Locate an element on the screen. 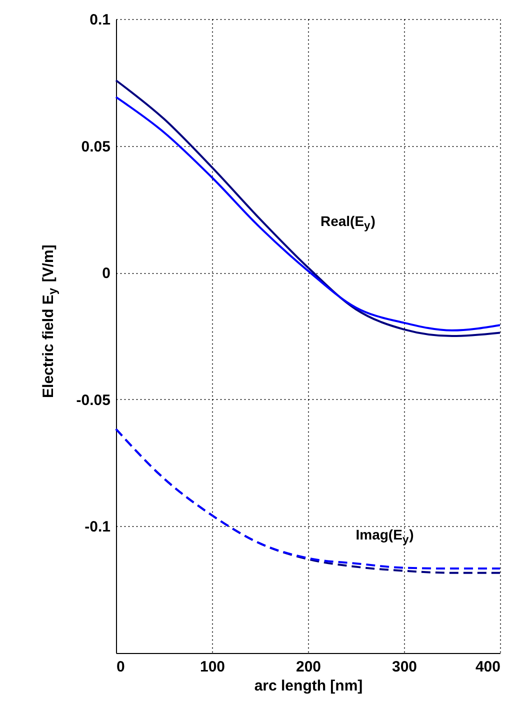 The image size is (528, 716). x-tick-label: 400 is located at coordinates (487, 667).